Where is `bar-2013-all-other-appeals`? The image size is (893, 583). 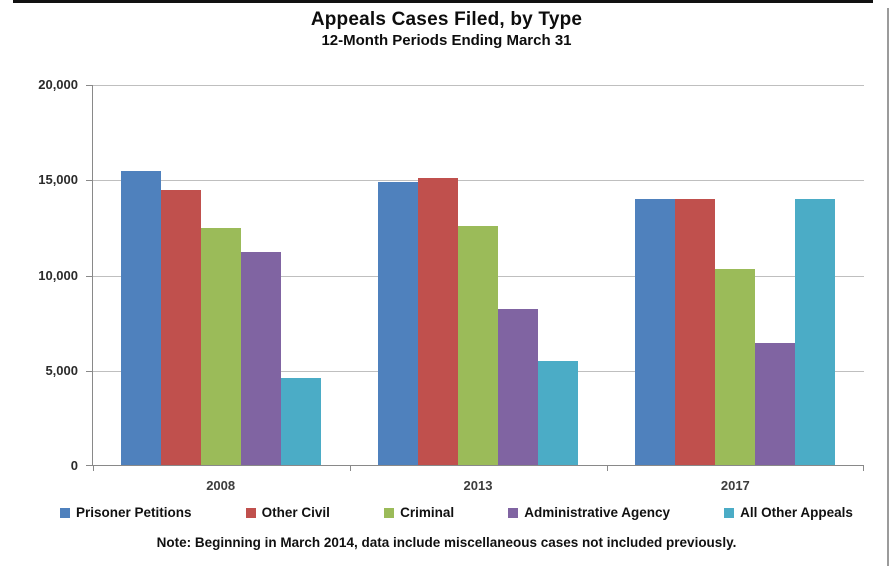 bar-2013-all-other-appeals is located at coordinates (558, 412).